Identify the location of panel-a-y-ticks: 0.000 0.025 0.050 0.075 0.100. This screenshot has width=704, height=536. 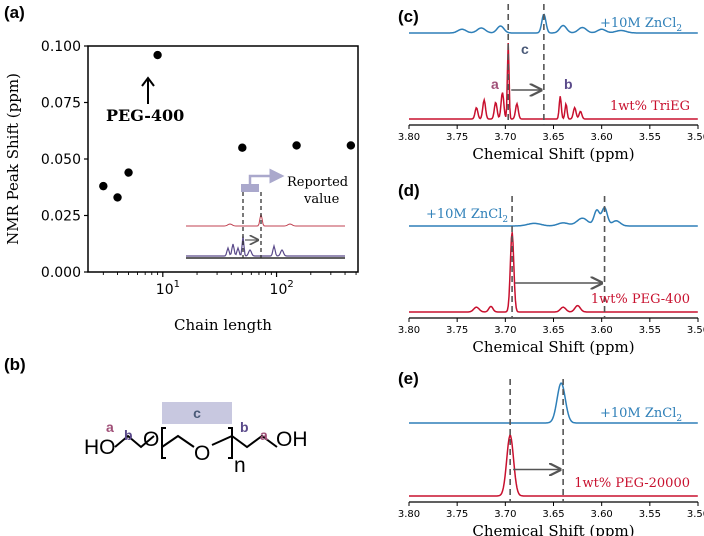
(64, 160).